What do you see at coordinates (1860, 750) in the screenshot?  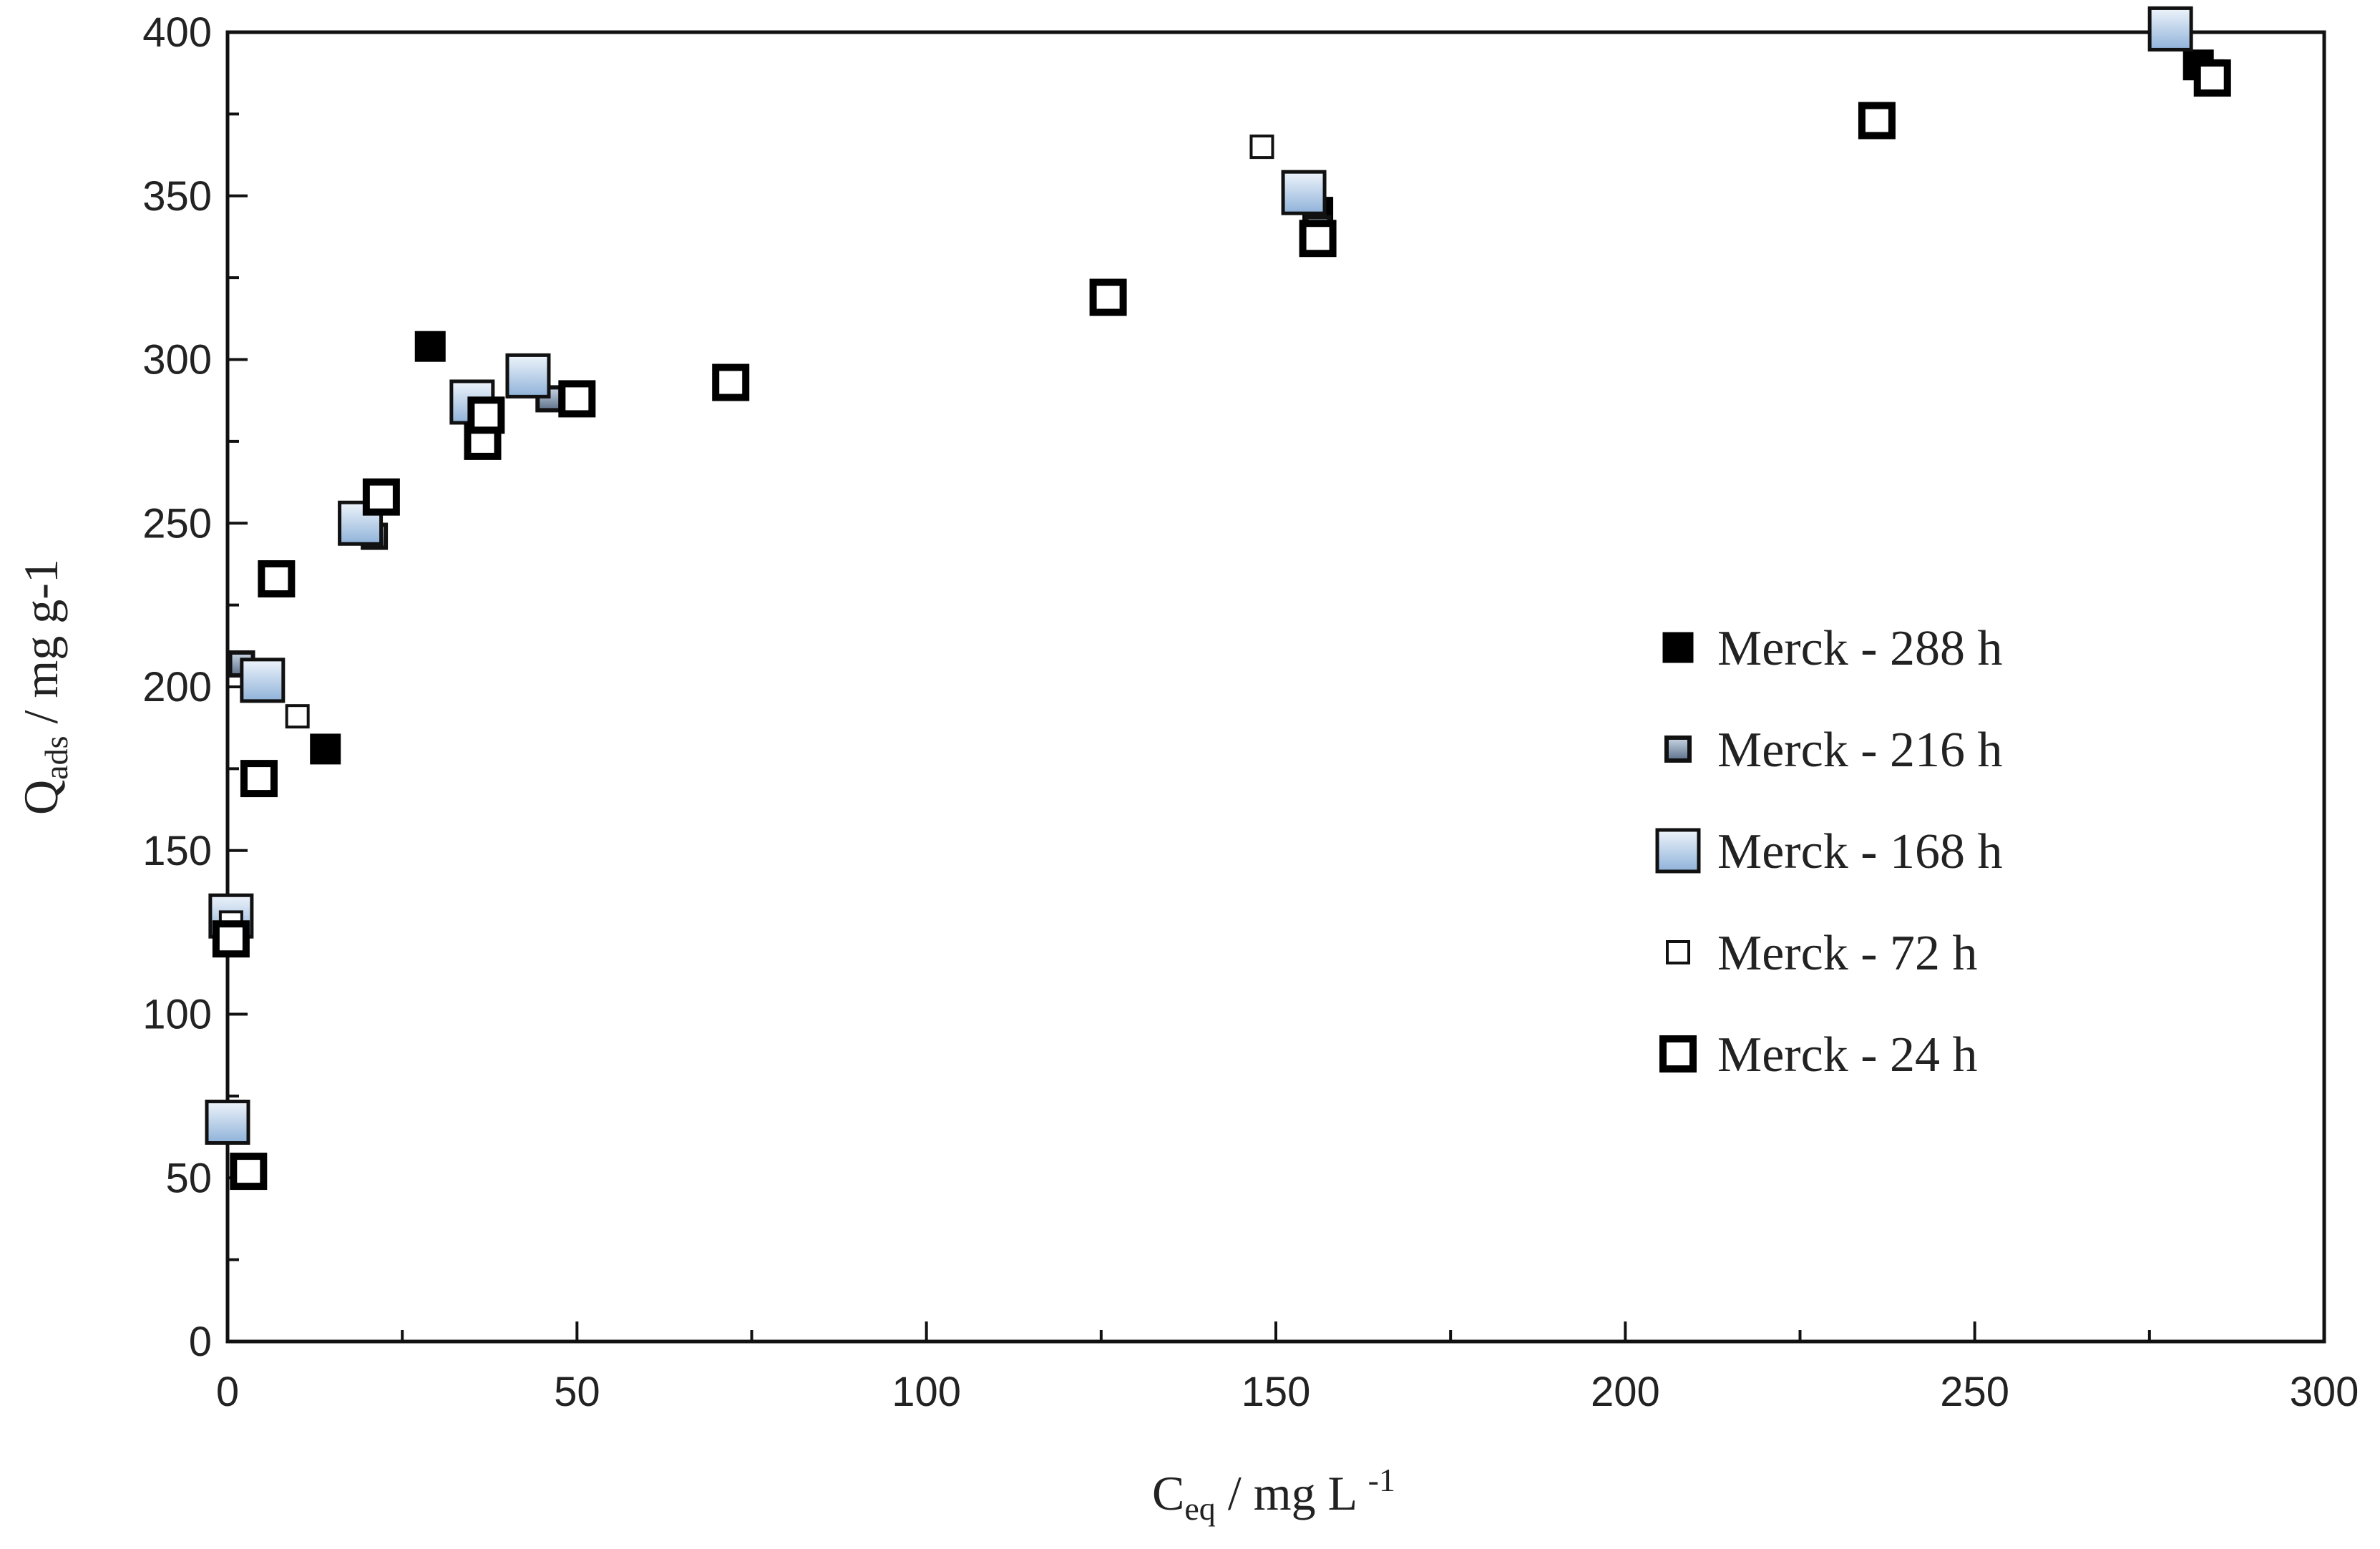 I see `legend-label: Merck - 216 h` at bounding box center [1860, 750].